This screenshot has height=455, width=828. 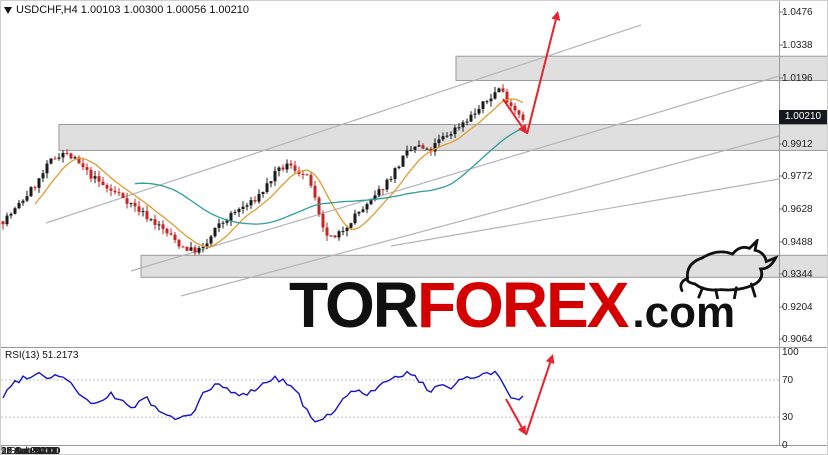 I want to click on ma-slow-line, so click(x=329, y=176).